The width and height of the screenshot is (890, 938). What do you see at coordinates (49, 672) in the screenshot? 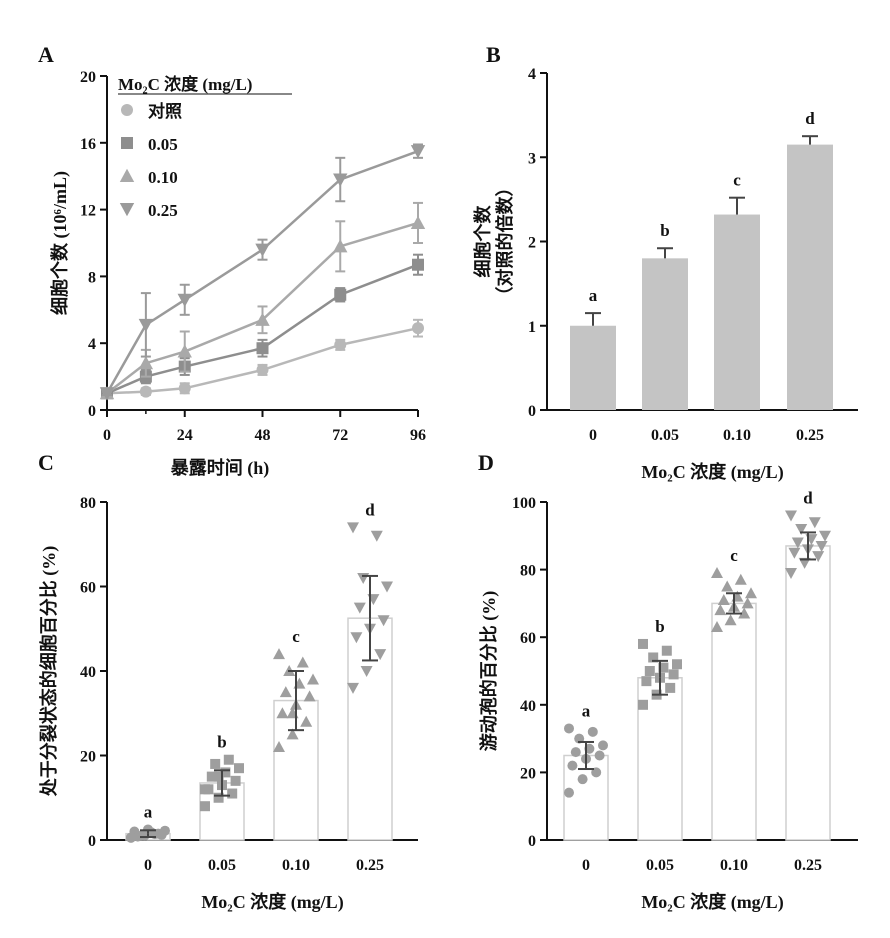
I see `y-axis-title: 处于分裂状态的细胞百分比 (%)` at bounding box center [49, 672].